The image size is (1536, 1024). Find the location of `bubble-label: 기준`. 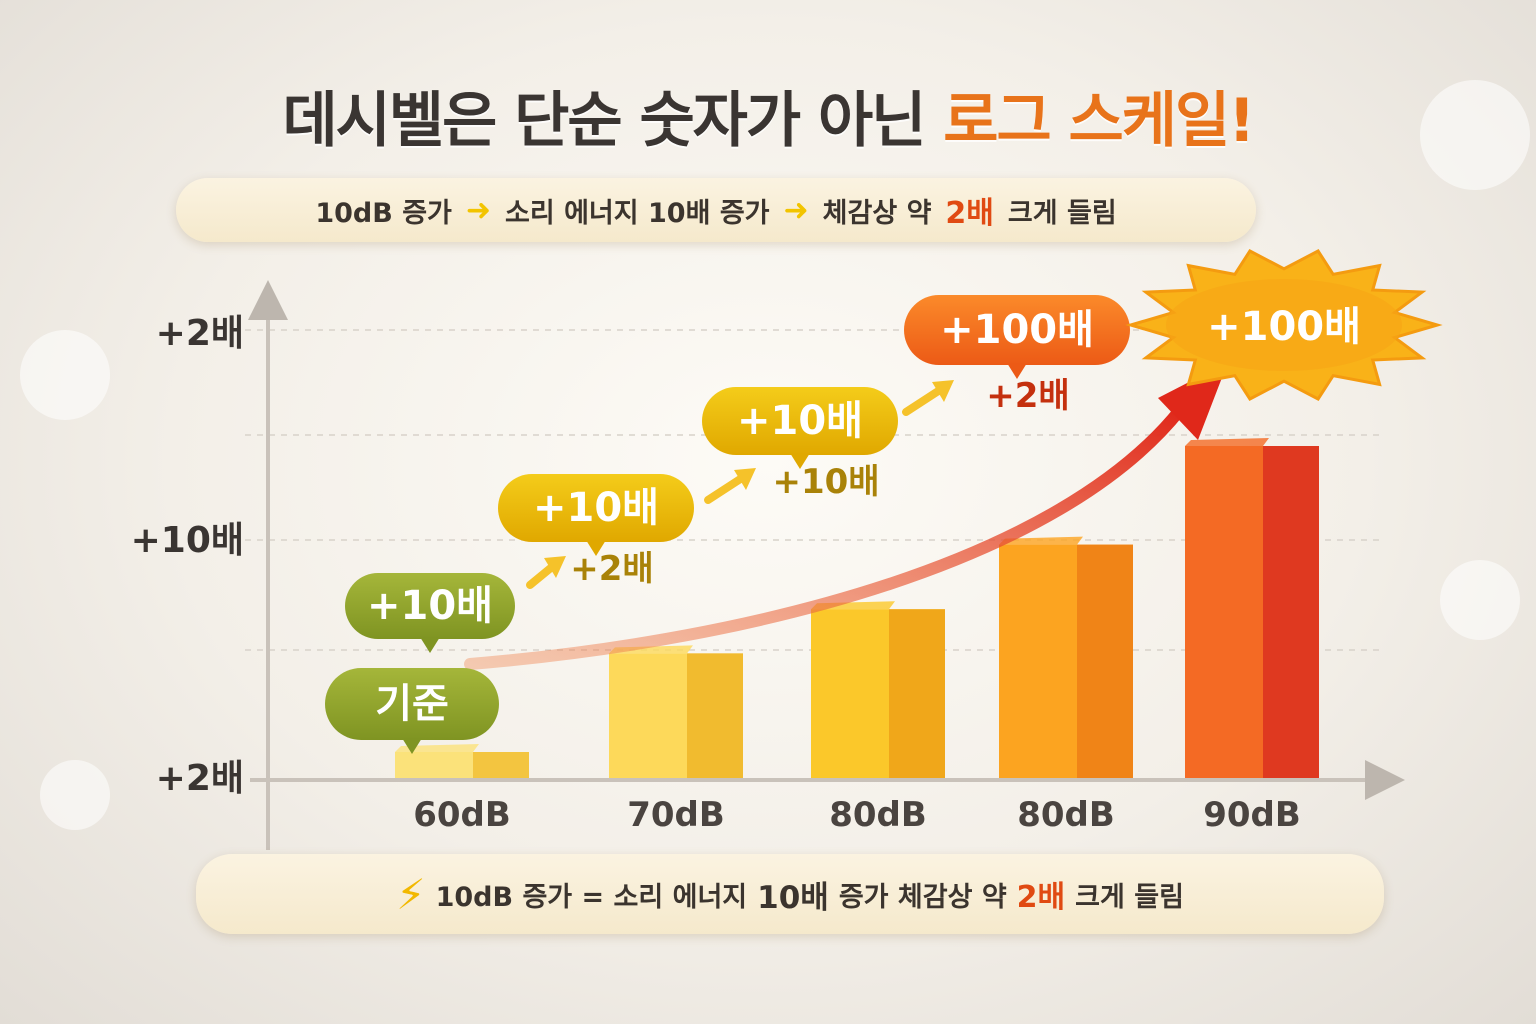

bubble-label: 기준 is located at coordinates (412, 704).